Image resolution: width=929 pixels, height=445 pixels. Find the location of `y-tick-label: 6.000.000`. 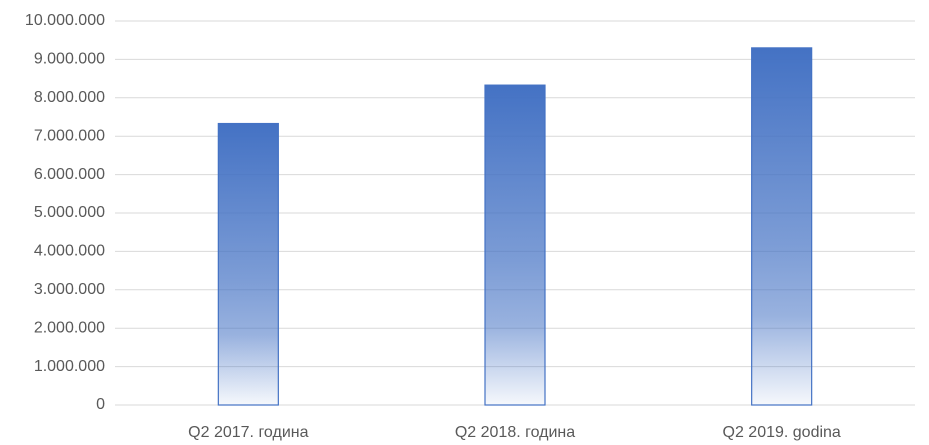

y-tick-label: 6.000.000 is located at coordinates (69, 174).